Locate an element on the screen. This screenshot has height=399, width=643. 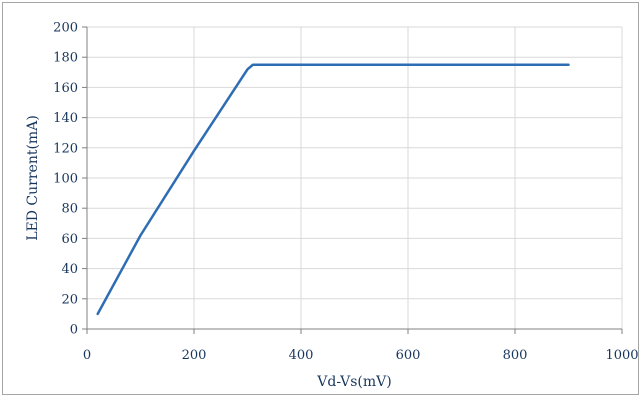
x-tick-label: 200 is located at coordinates (194, 355).